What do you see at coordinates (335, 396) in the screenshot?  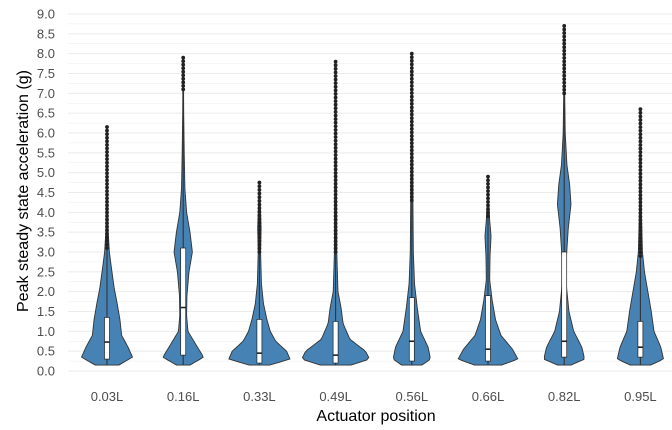 I see `x-tick-label: 0.49L` at bounding box center [335, 396].